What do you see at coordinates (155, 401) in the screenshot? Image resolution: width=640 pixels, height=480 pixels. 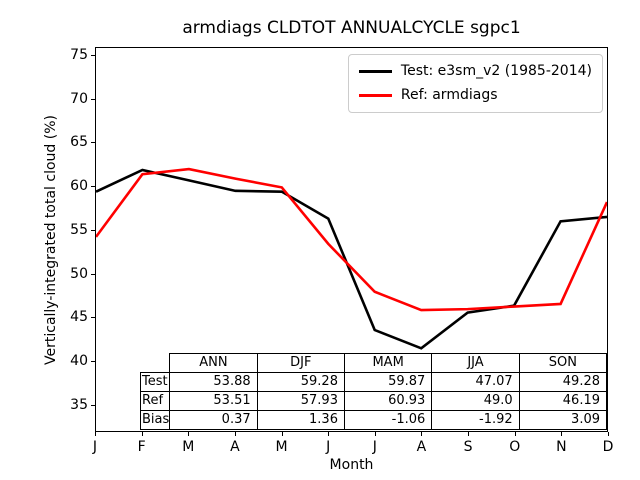 I see `table-row-label: Ref` at bounding box center [155, 401].